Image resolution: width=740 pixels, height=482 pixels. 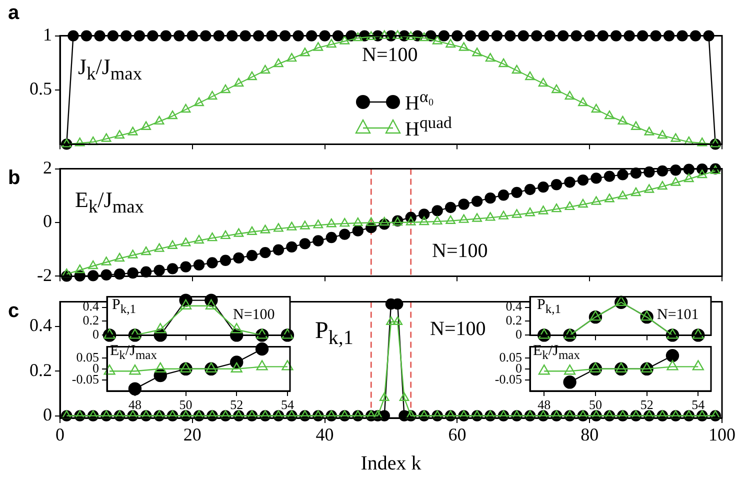 I want to click on legend-label: H$^{α₀}$, so click(x=419, y=101).